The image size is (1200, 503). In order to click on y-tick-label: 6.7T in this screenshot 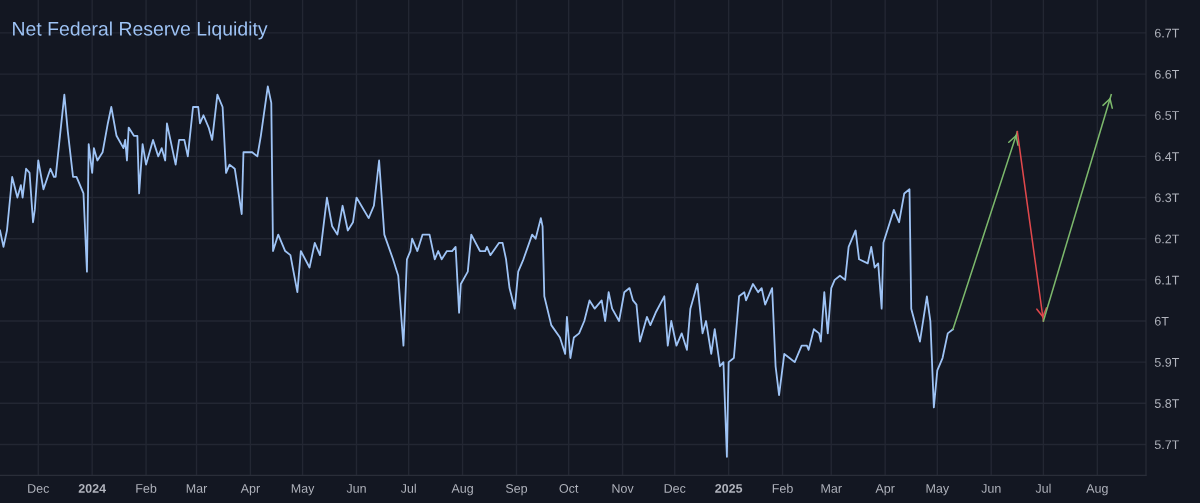, I will do `click(1167, 33)`.